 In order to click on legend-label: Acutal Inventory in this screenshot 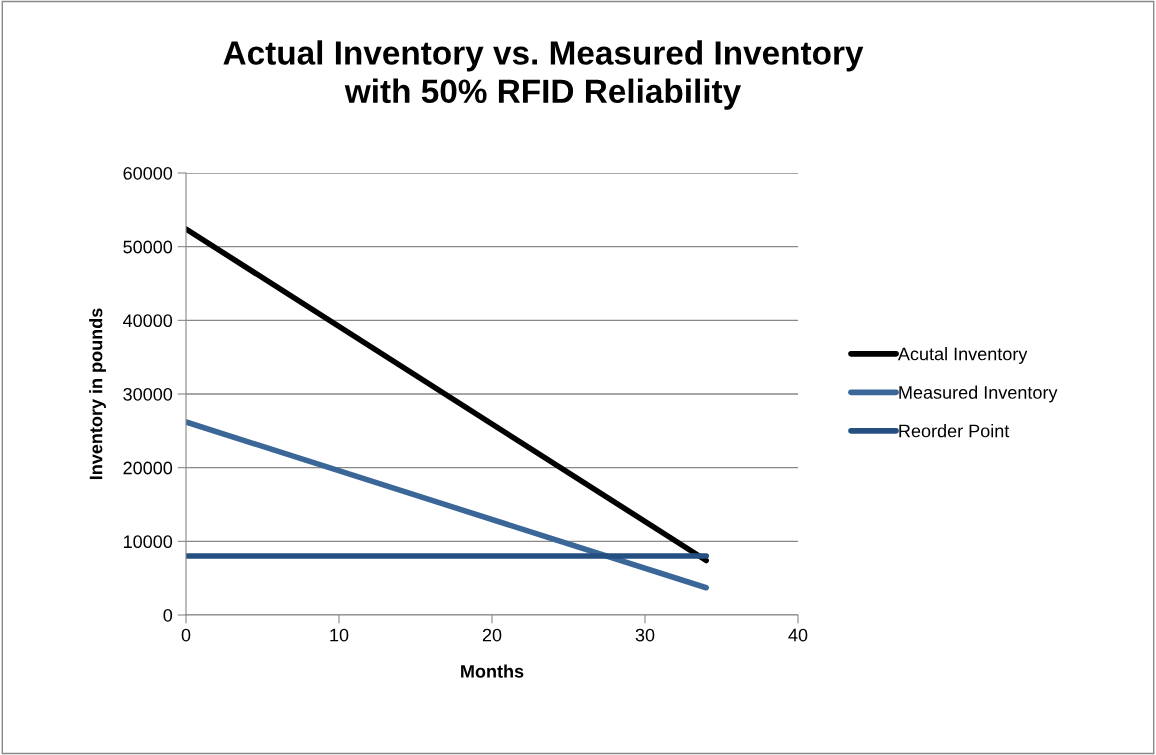, I will do `click(962, 355)`.